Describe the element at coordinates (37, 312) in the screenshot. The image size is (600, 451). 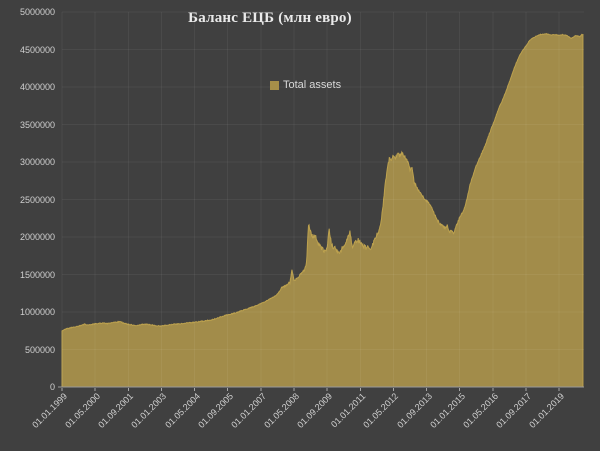
I see `y-tick-label: 1000000` at that location.